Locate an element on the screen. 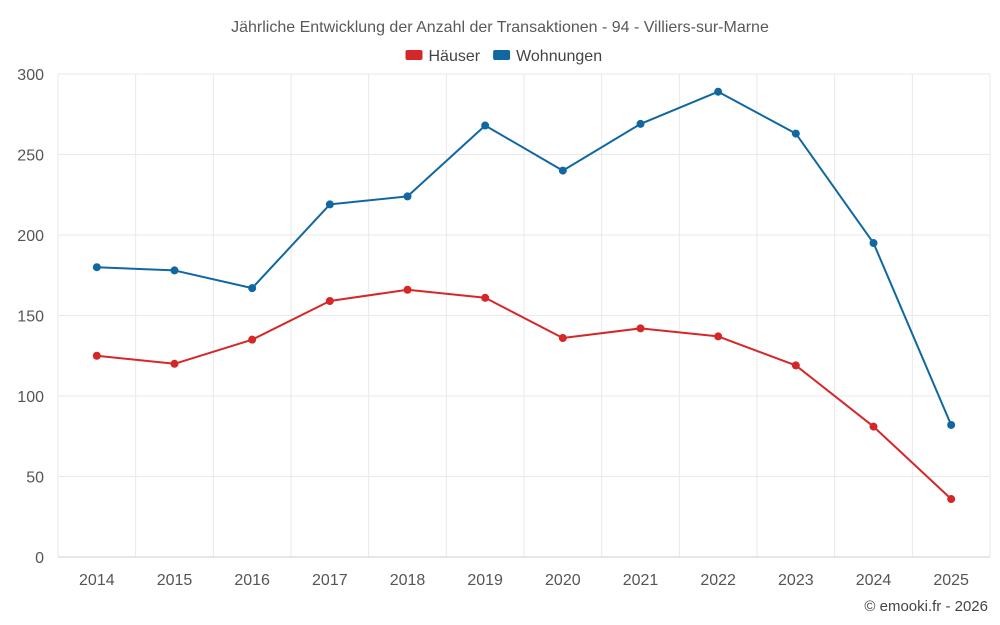 This screenshot has height=625, width=1000. legend-label: Häuser is located at coordinates (455, 56).